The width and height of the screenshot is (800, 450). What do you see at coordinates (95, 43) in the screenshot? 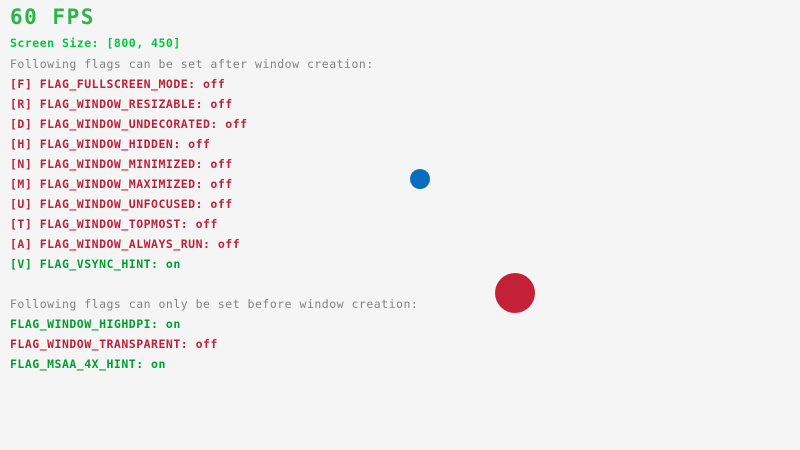
I see `screen-size-label: Screen Size: [800, 450]` at bounding box center [95, 43].